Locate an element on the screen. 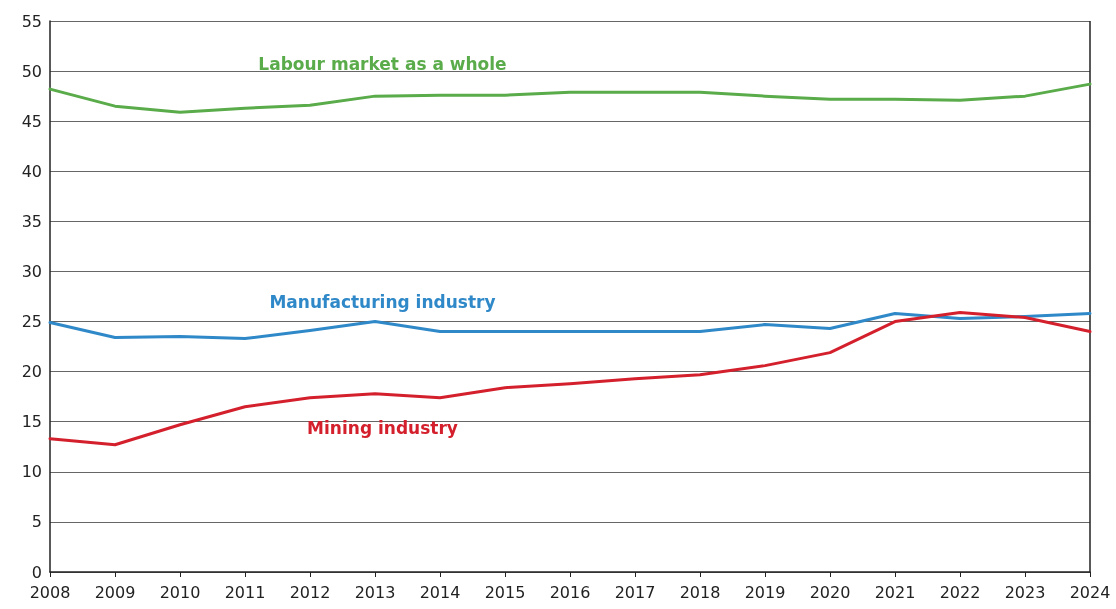 This screenshot has height=609, width=1116. x-tick-label: 2024 is located at coordinates (1090, 592).